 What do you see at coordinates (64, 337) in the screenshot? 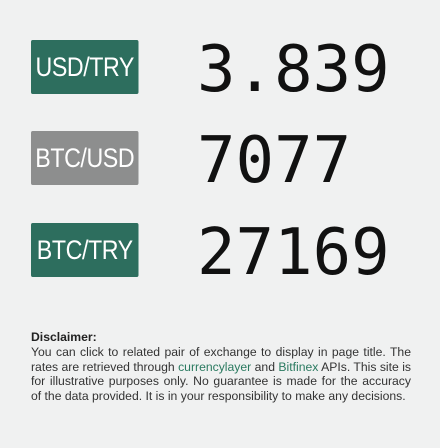
I see `disclaimer-title: Disclaimer:` at bounding box center [64, 337].